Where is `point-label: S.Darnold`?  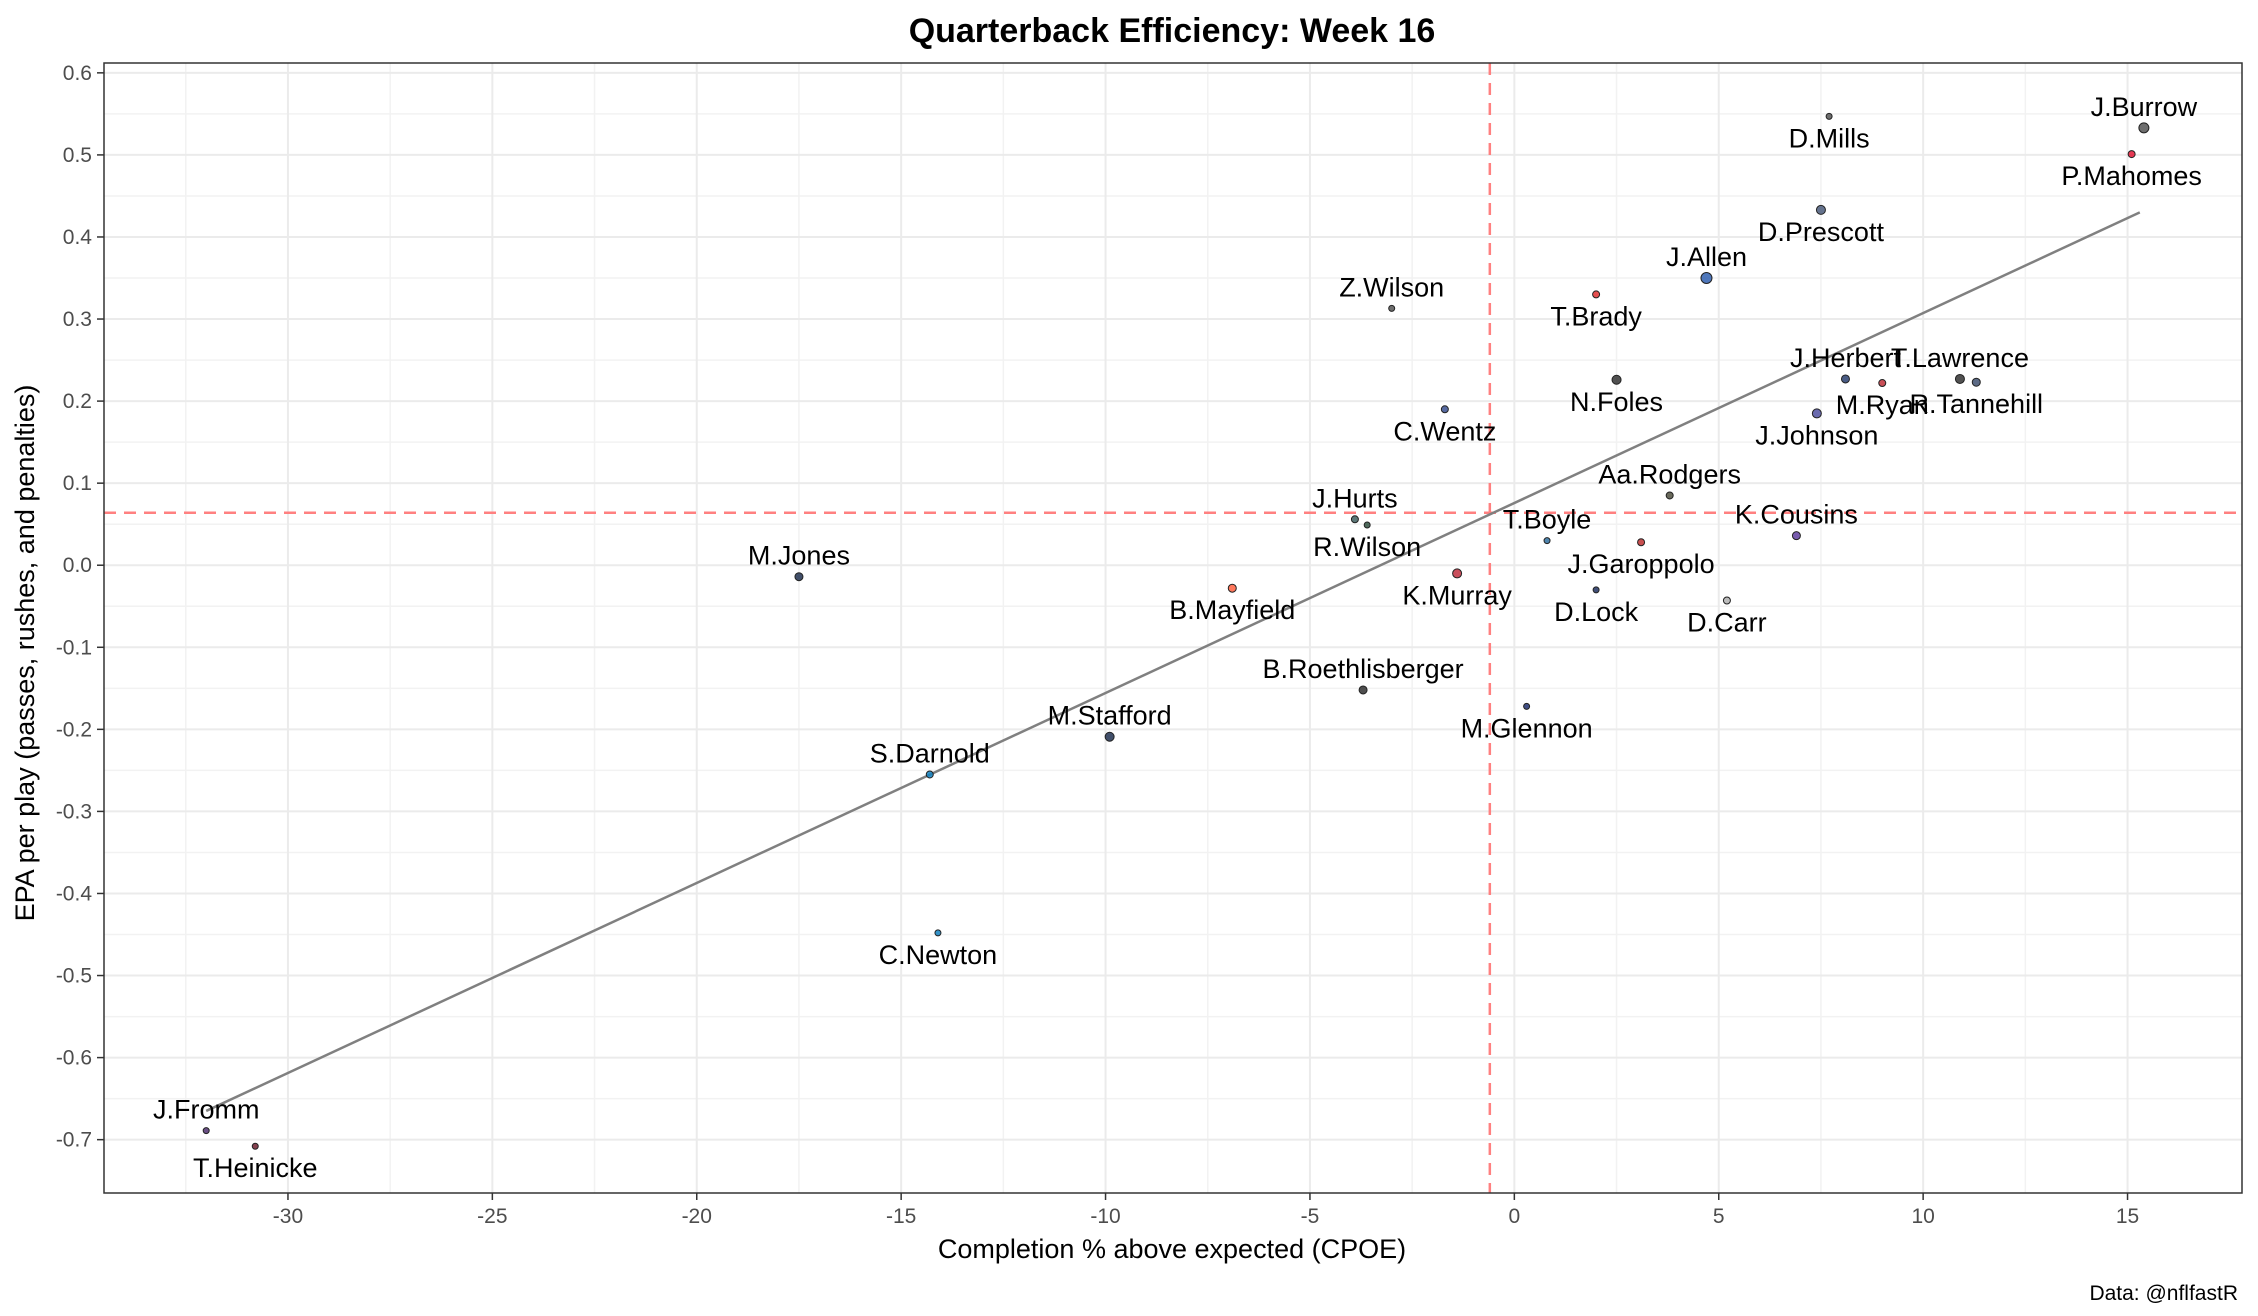
point-label: S.Darnold is located at coordinates (930, 753).